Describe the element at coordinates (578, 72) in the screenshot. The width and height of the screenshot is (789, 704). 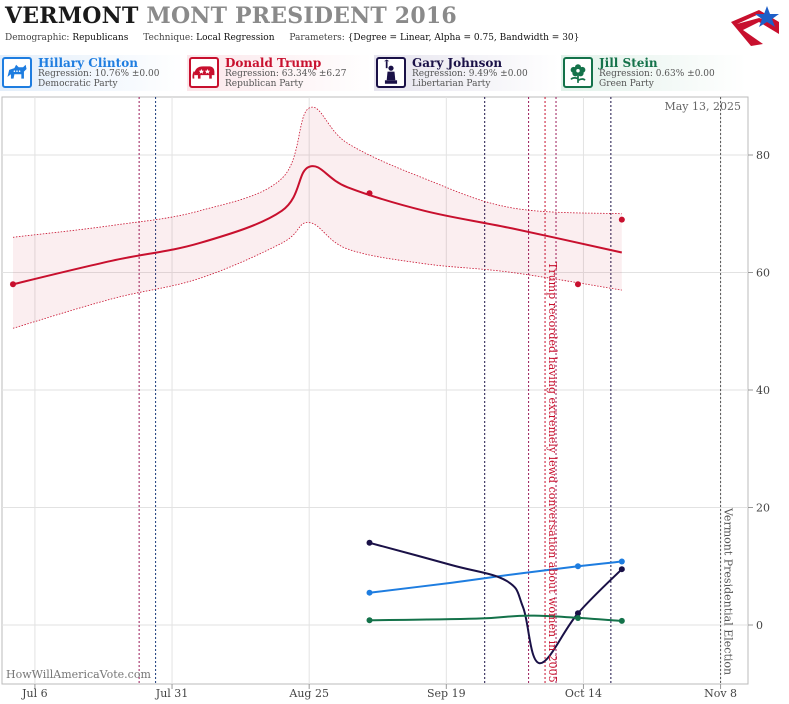
I see `flower-icon` at that location.